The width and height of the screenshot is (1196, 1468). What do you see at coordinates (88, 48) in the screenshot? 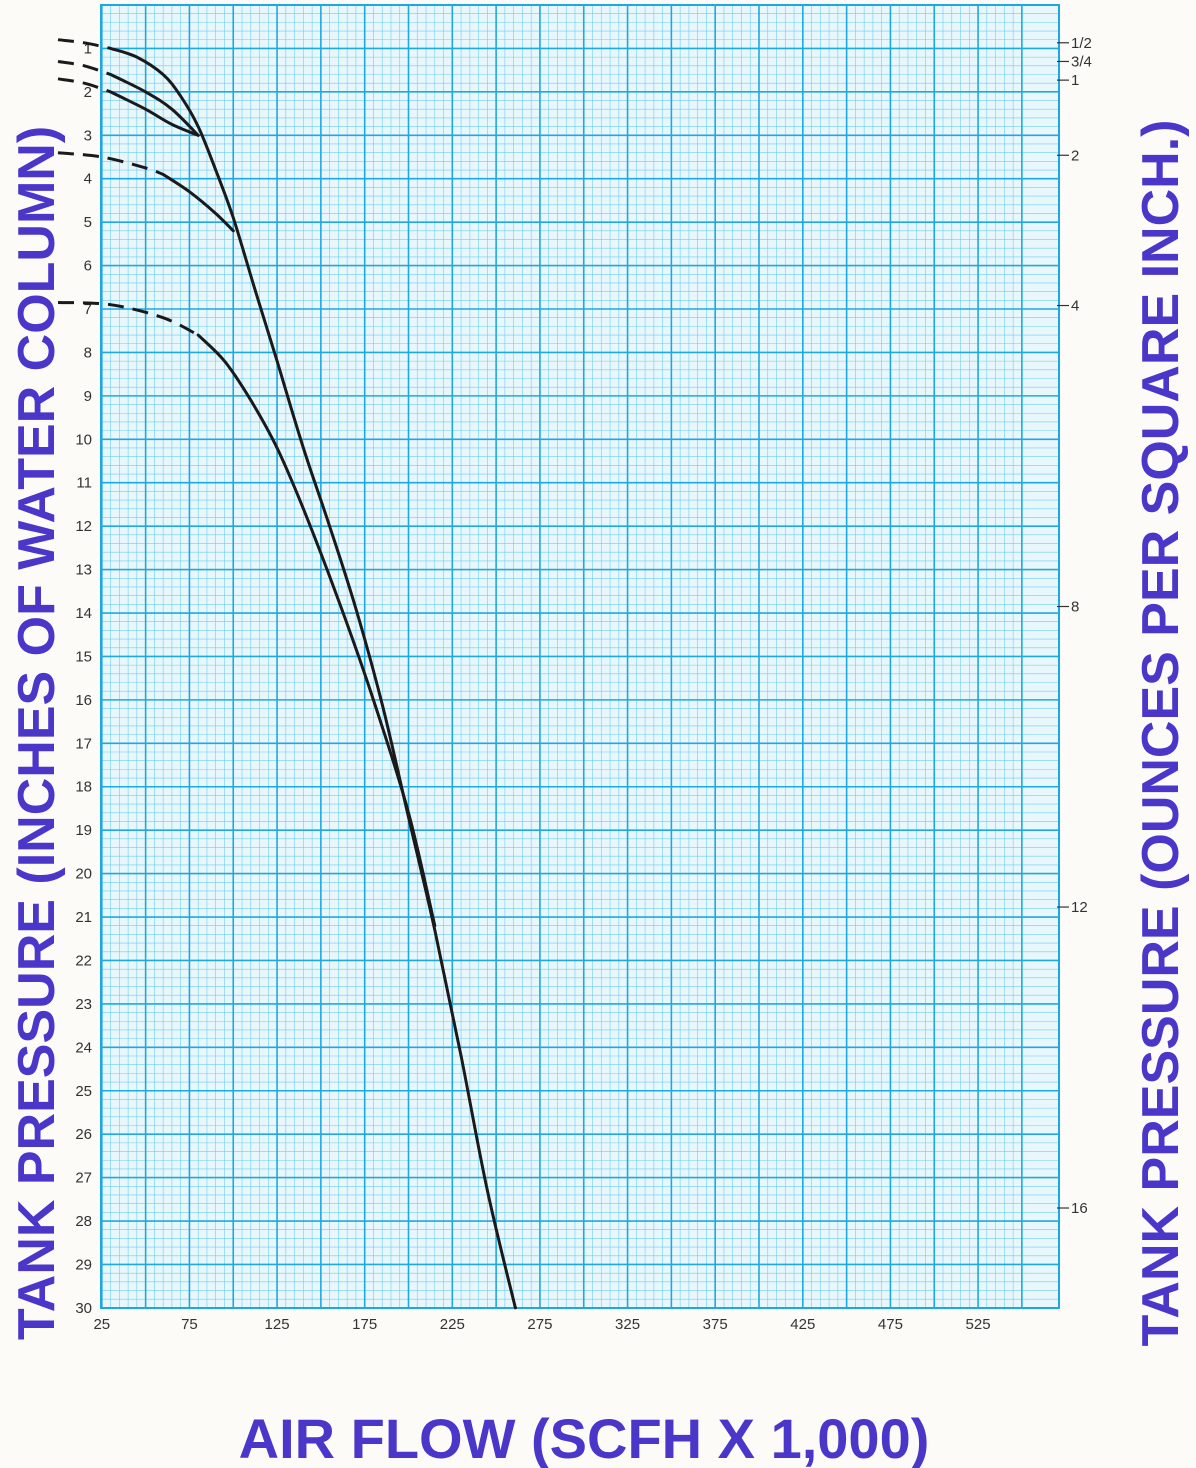
I see `y-tick-label: 1` at bounding box center [88, 48].